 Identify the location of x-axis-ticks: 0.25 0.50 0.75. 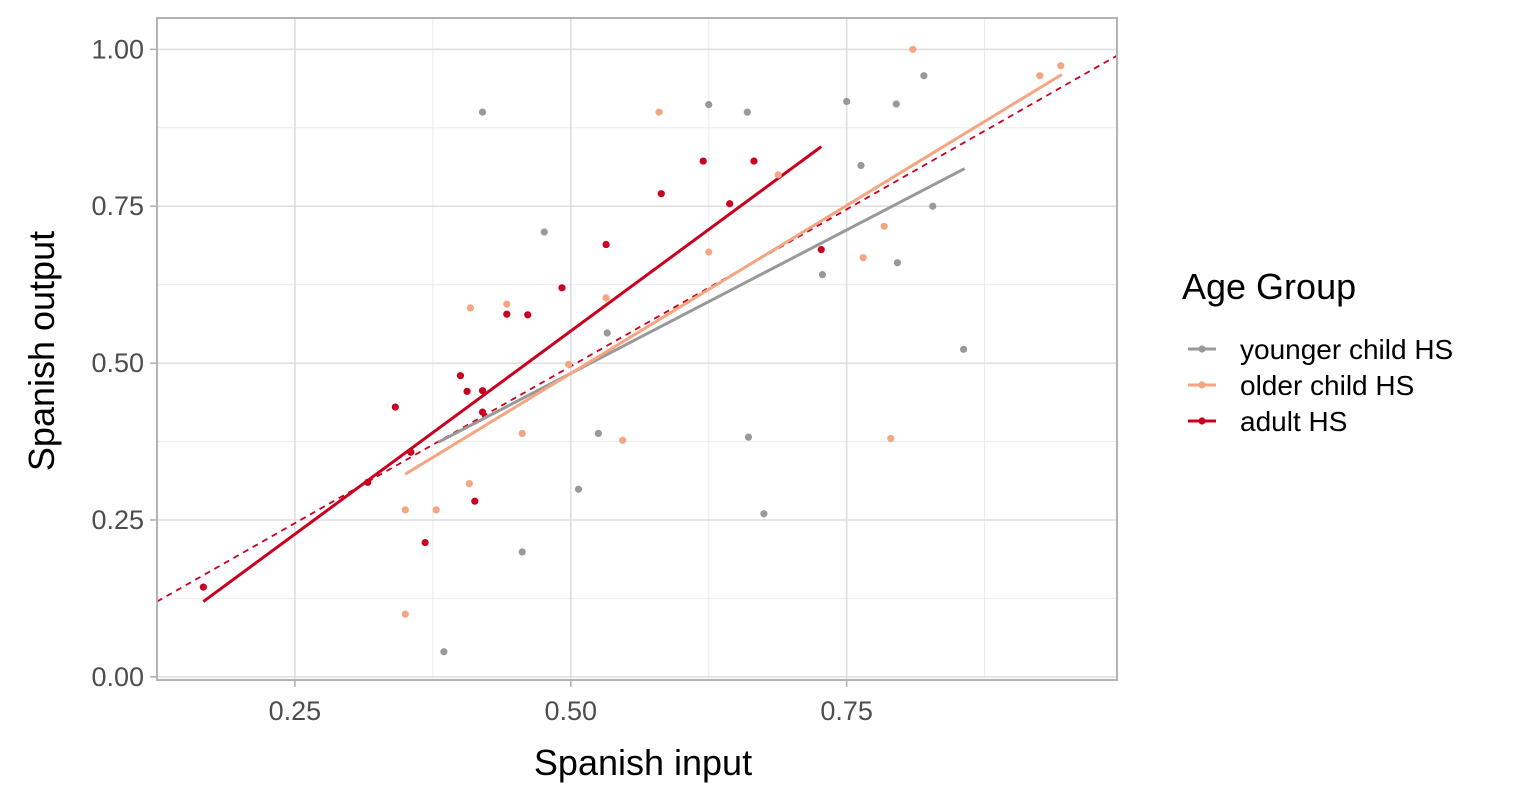
(571, 703).